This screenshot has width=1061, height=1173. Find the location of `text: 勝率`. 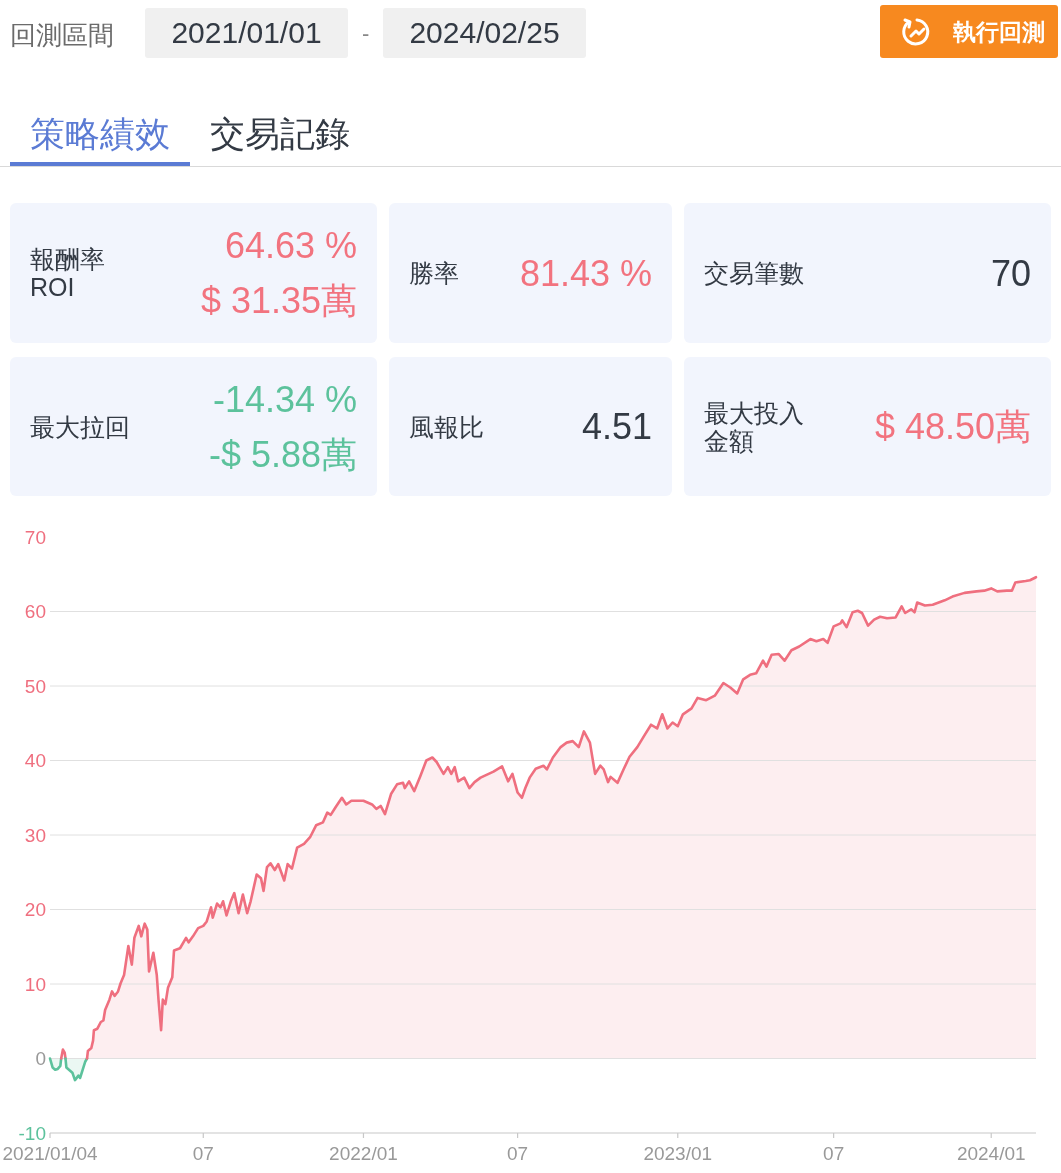

text: 勝率 is located at coordinates (434, 273).